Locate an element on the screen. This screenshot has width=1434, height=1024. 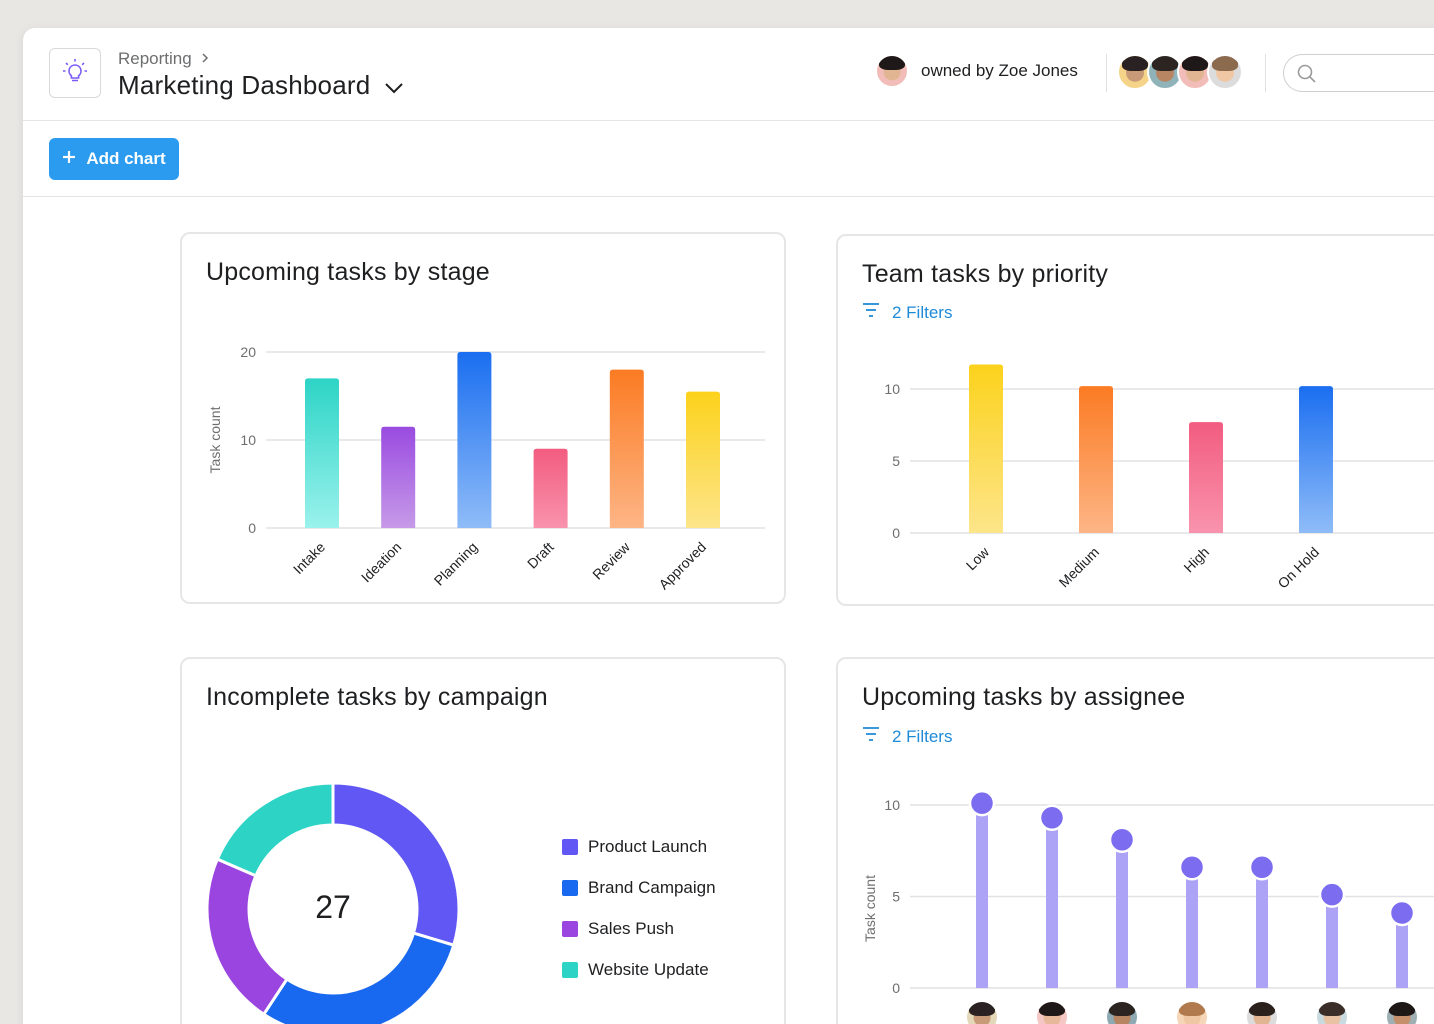
chevron-down-icon is located at coordinates (394, 85).